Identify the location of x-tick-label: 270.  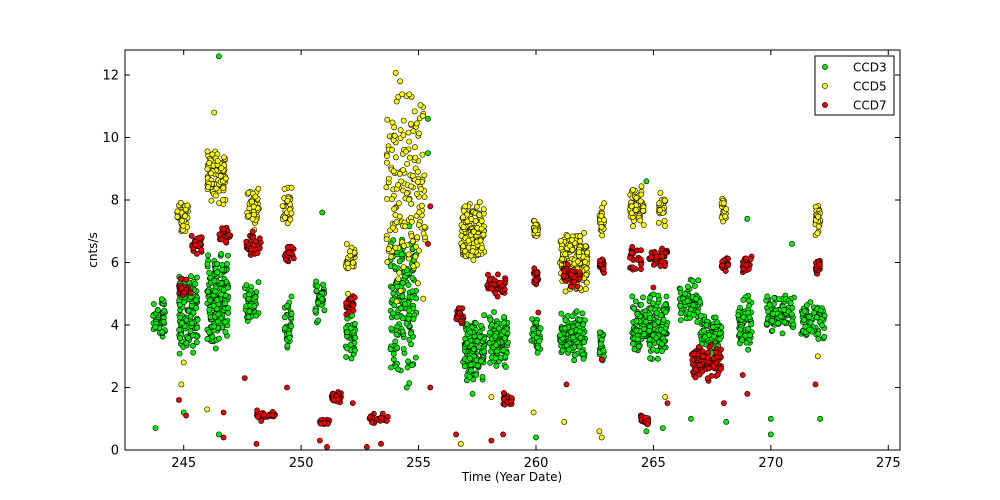
(770, 463).